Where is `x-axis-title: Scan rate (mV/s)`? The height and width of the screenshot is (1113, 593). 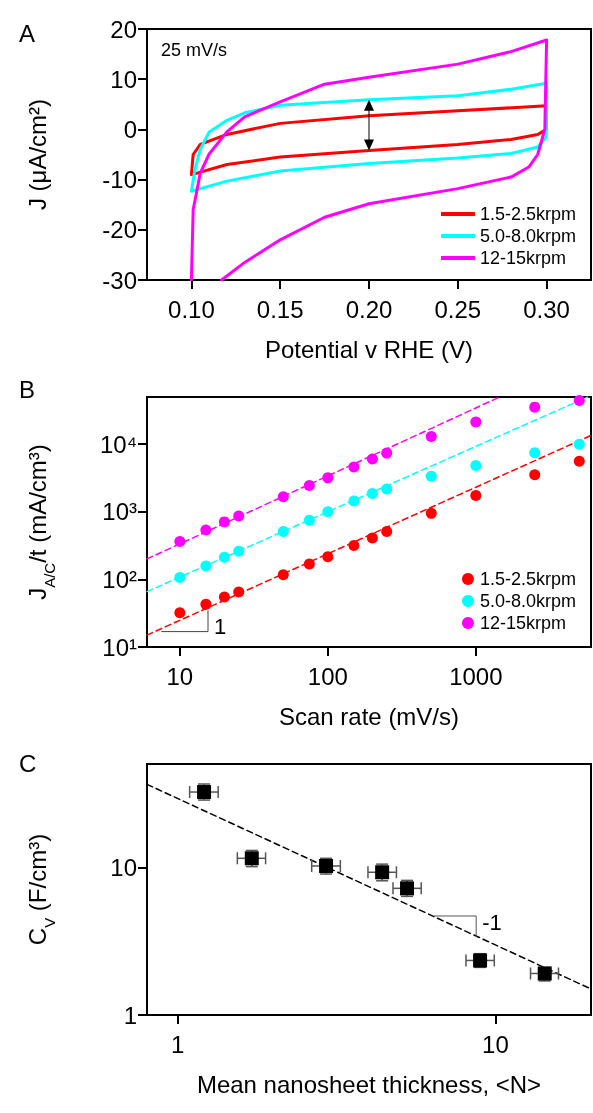
x-axis-title: Scan rate (mV/s) is located at coordinates (369, 716).